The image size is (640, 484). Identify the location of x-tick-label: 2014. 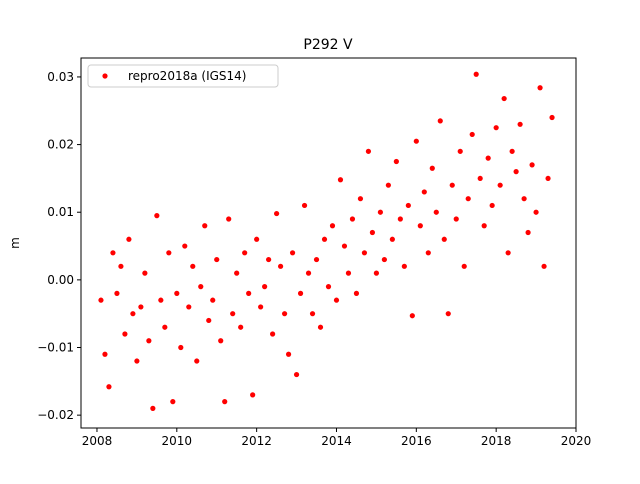
(336, 441).